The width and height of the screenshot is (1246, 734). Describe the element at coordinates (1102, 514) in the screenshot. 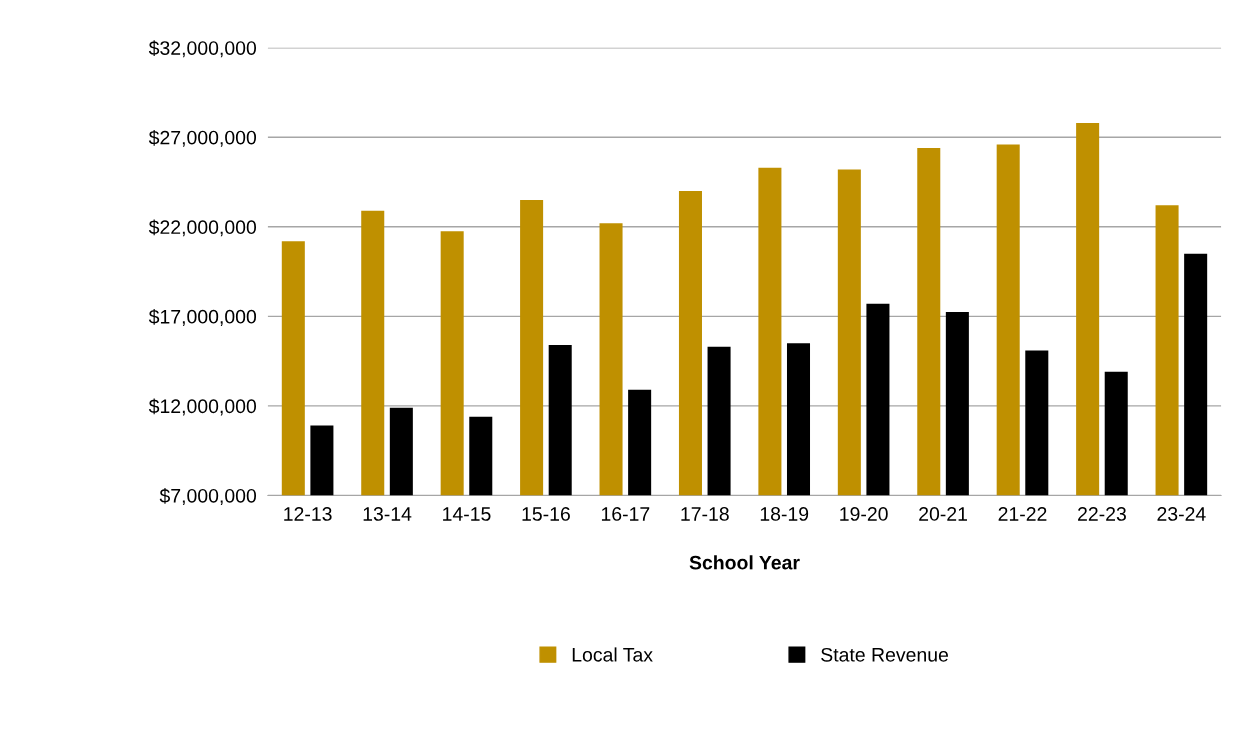

I see `x-tick-label: 22-23` at that location.